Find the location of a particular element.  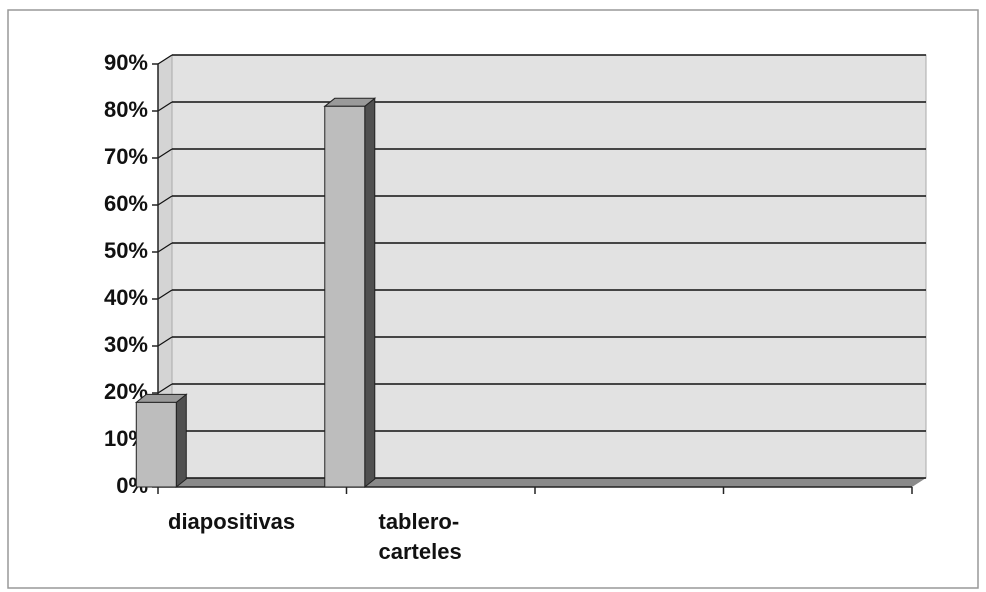

y-tick-label: 50% is located at coordinates (126, 250).